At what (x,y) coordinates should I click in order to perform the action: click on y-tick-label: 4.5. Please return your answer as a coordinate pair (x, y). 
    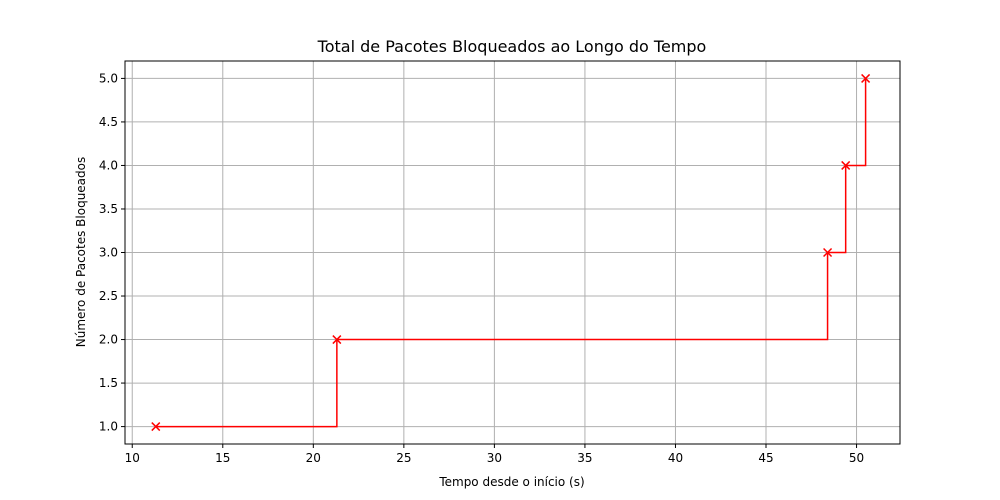
    Looking at the image, I should click on (108, 122).